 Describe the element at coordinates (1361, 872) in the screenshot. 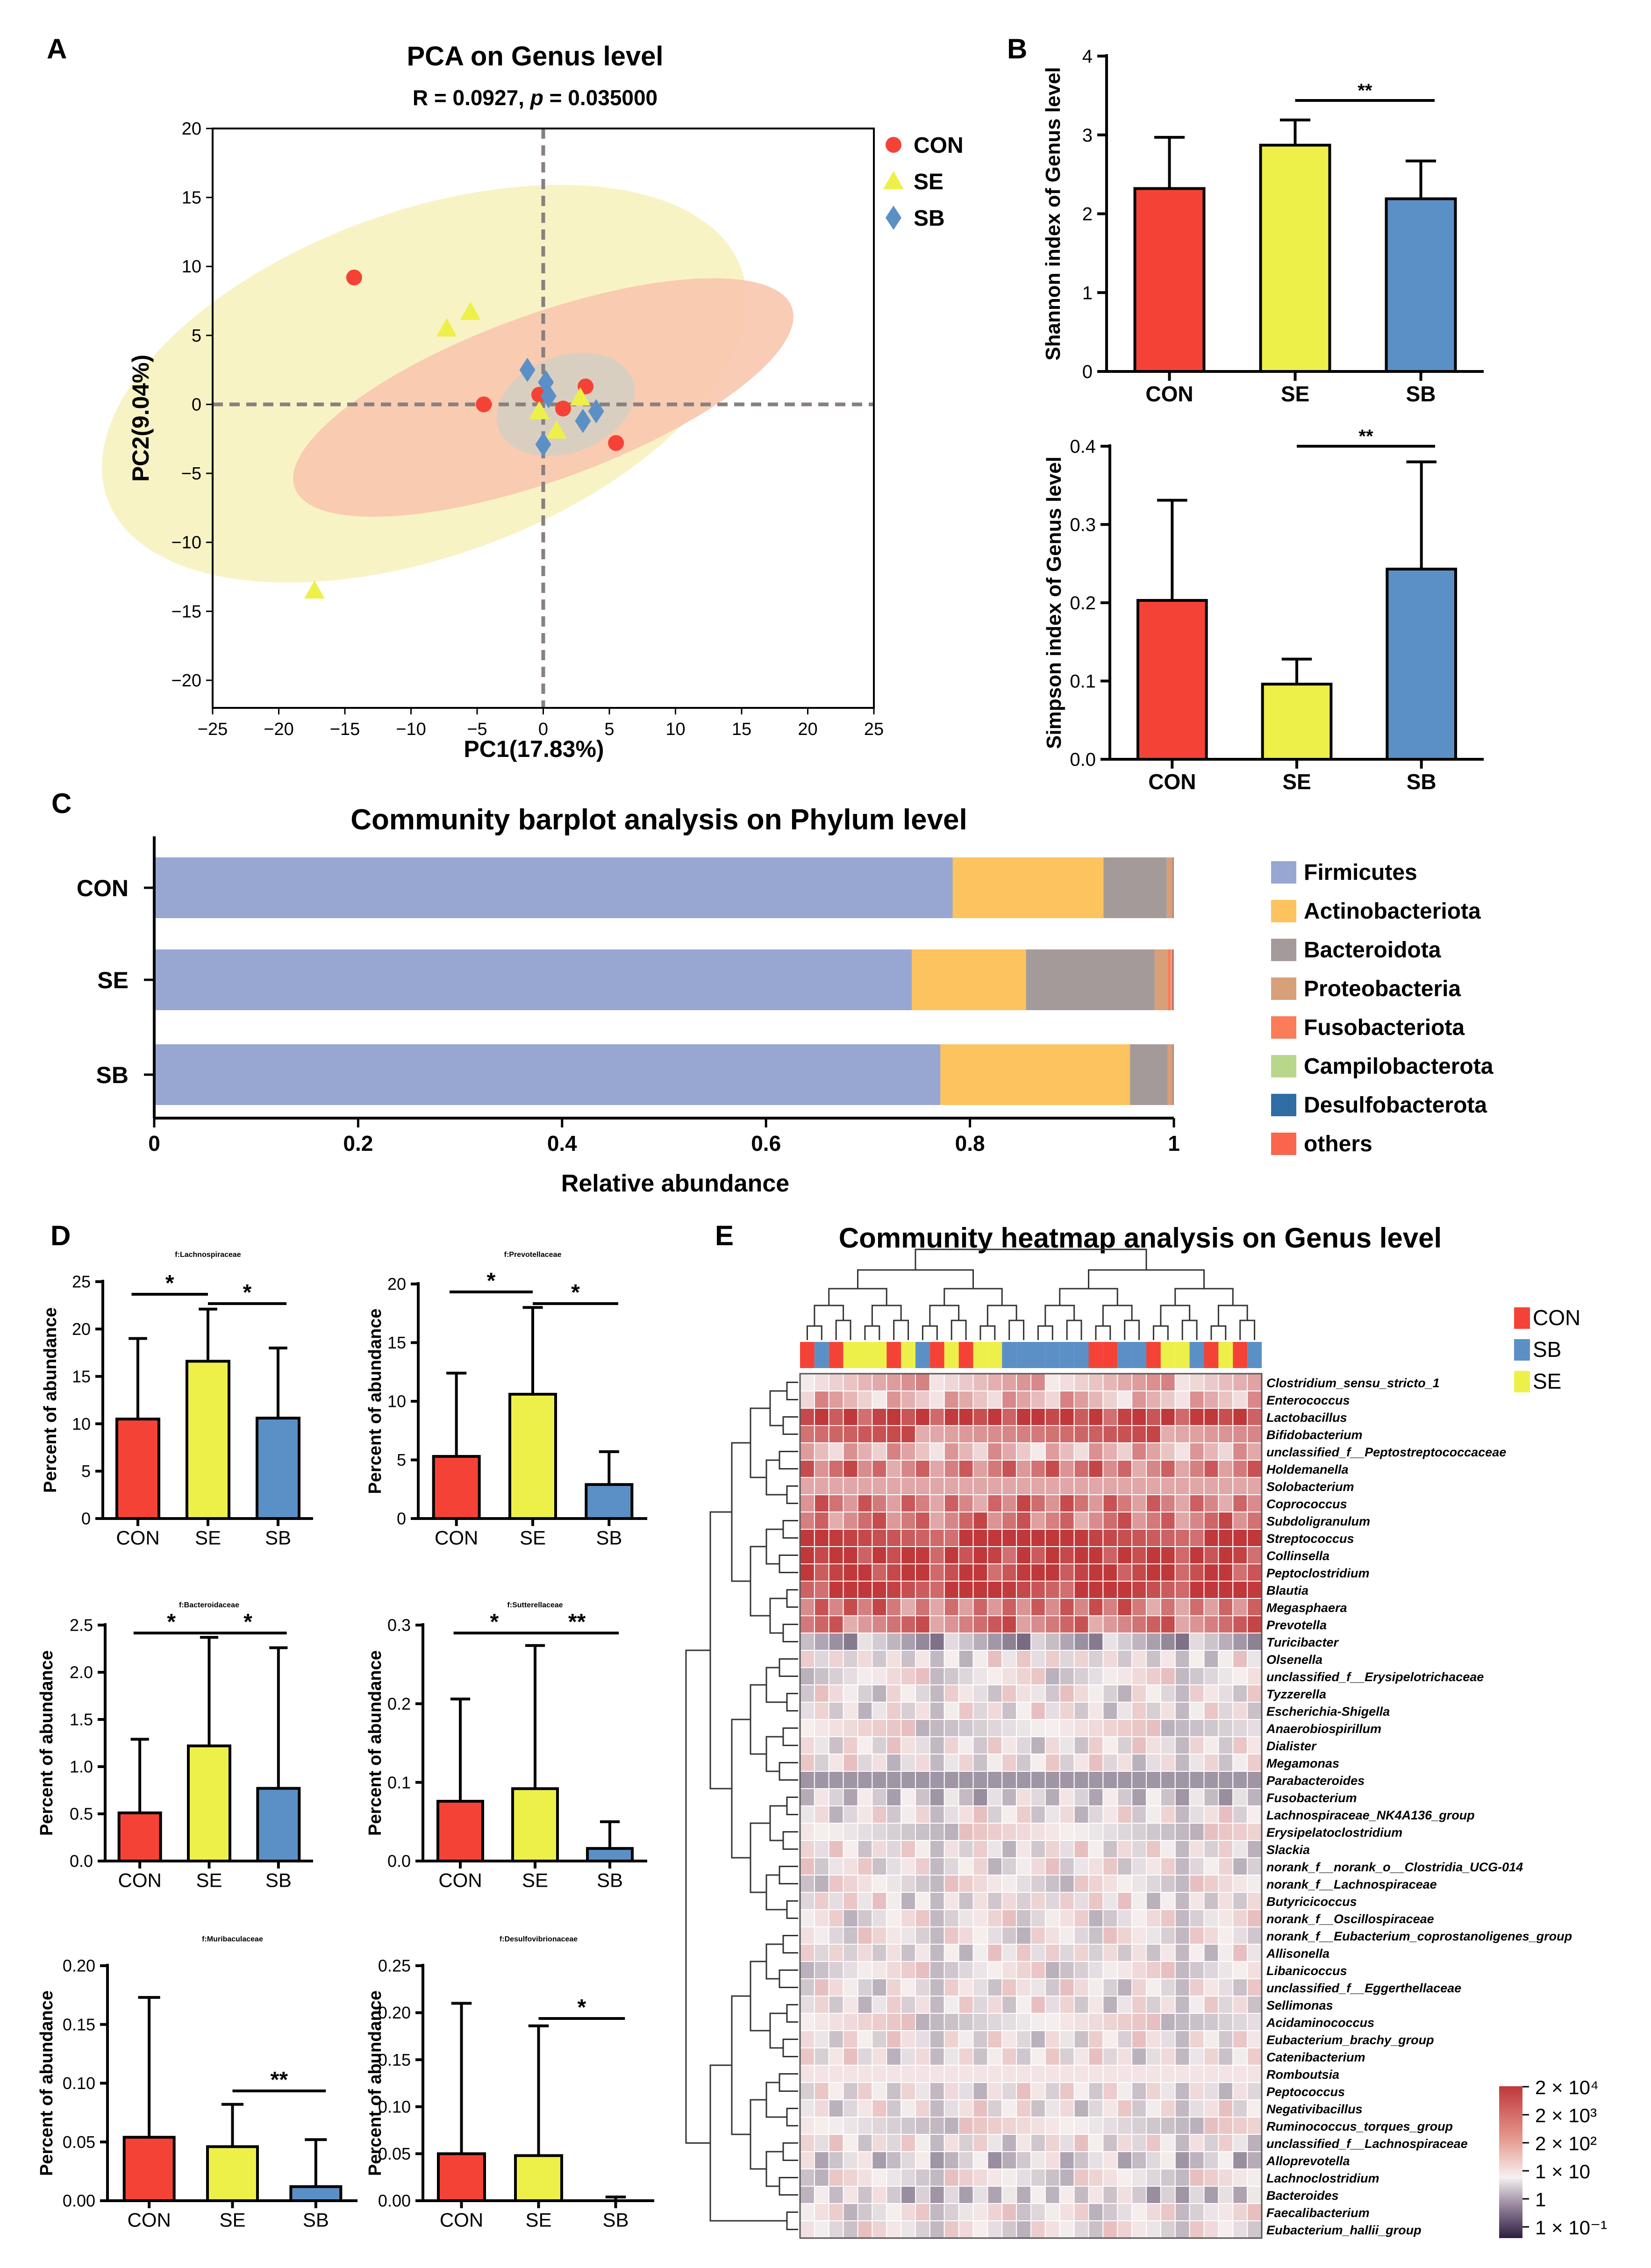

I see `phylum-legend-label-firmicutes: Firmicutes` at that location.